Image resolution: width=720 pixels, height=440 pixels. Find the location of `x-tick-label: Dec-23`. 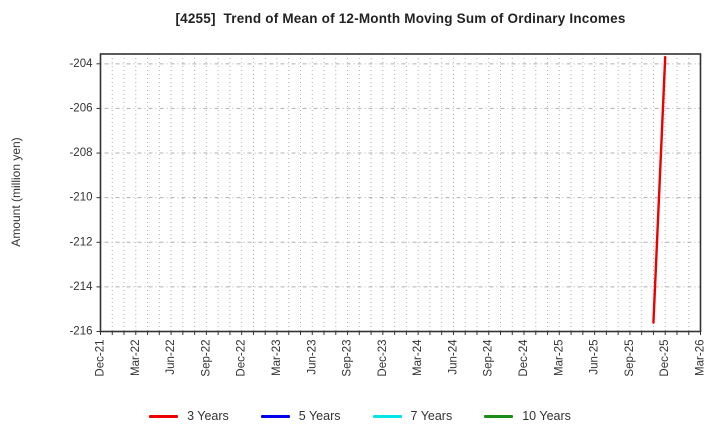

x-tick-label: Dec-23 is located at coordinates (383, 358).